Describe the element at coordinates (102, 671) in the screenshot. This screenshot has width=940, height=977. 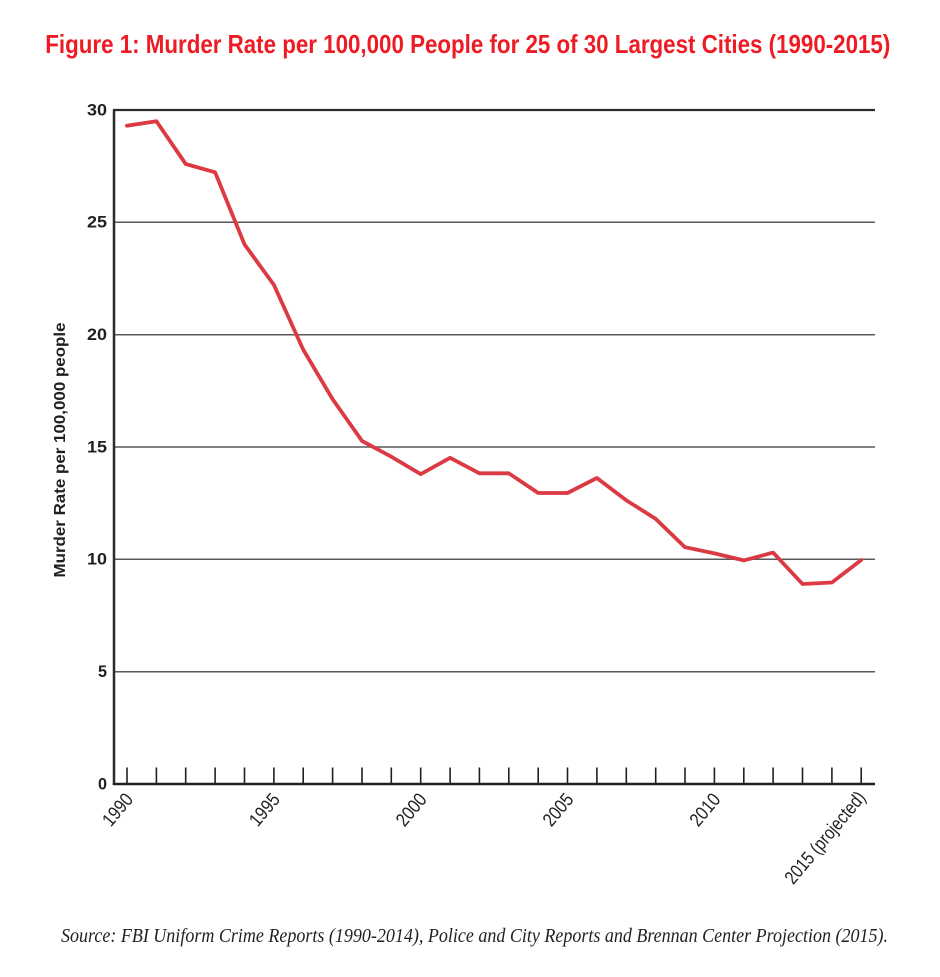
I see `svg-text: 5` at that location.